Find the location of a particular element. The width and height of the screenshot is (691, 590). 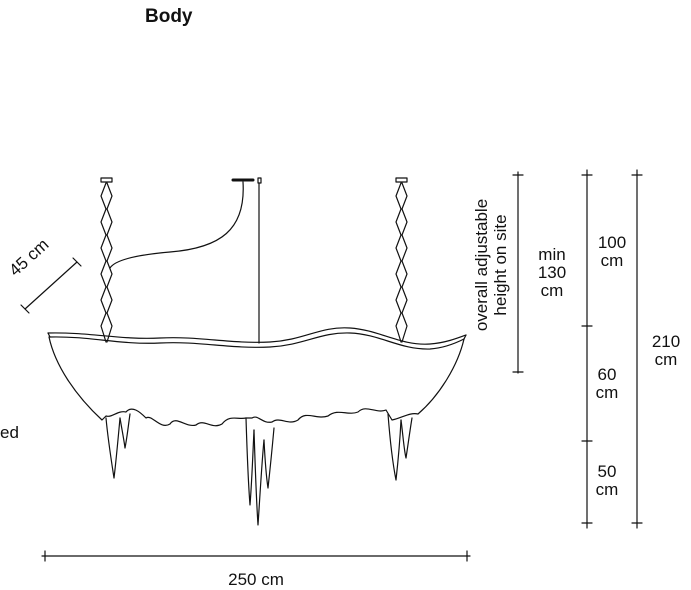

total-height-label: 210 cm is located at coordinates (666, 351).